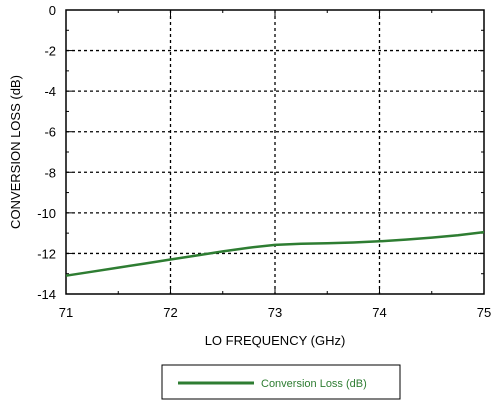  Describe the element at coordinates (46, 253) in the screenshot. I see `y-tick-label-6: -12` at that location.